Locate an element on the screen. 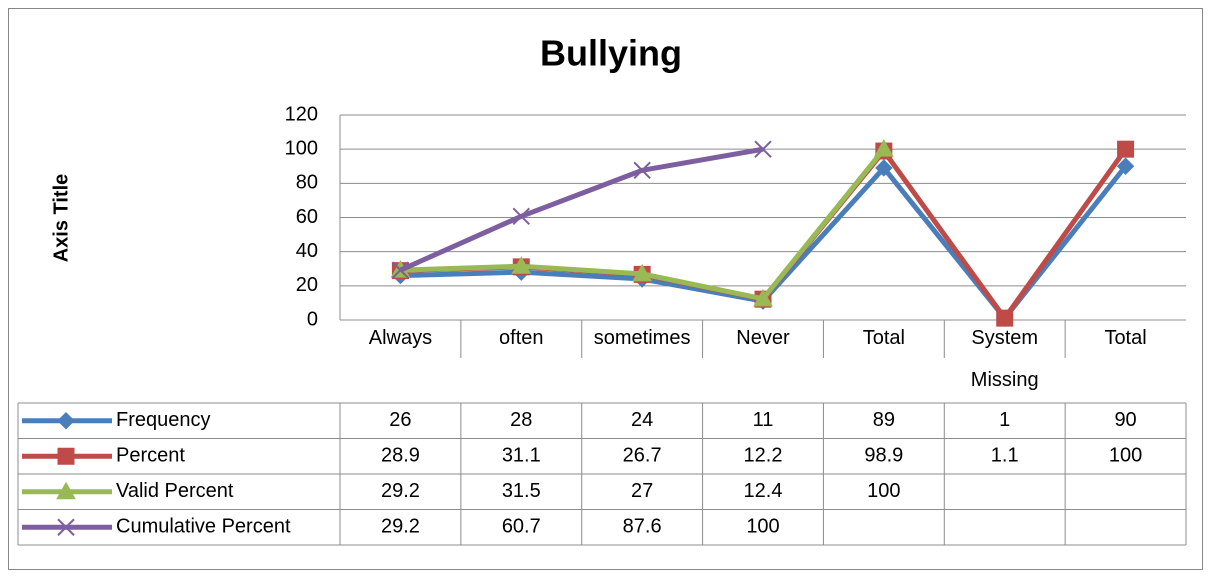 The height and width of the screenshot is (576, 1211). y-tick-label: 20 is located at coordinates (307, 285).